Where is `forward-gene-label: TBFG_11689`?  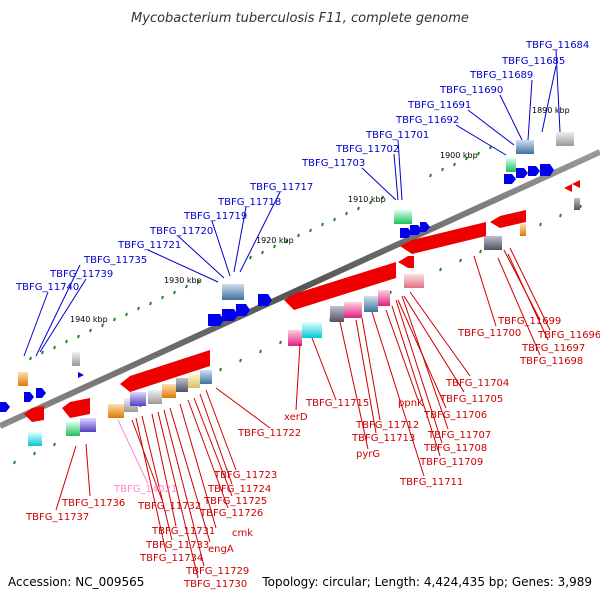
forward-gene-label: TBFG_11689 is located at coordinates (501, 75).